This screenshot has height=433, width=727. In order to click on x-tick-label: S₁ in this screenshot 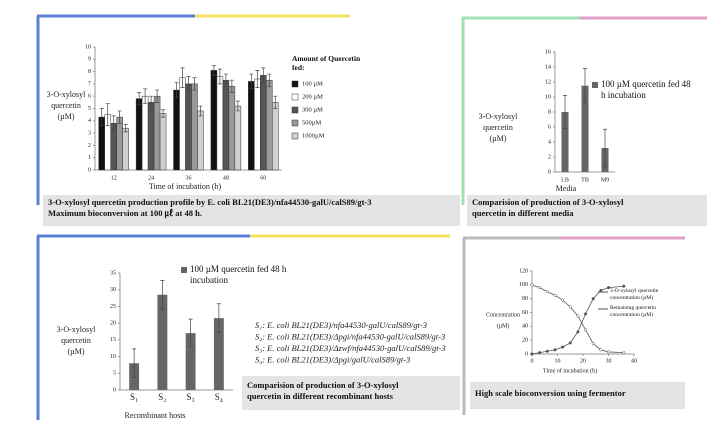, I will do `click(134, 397)`.